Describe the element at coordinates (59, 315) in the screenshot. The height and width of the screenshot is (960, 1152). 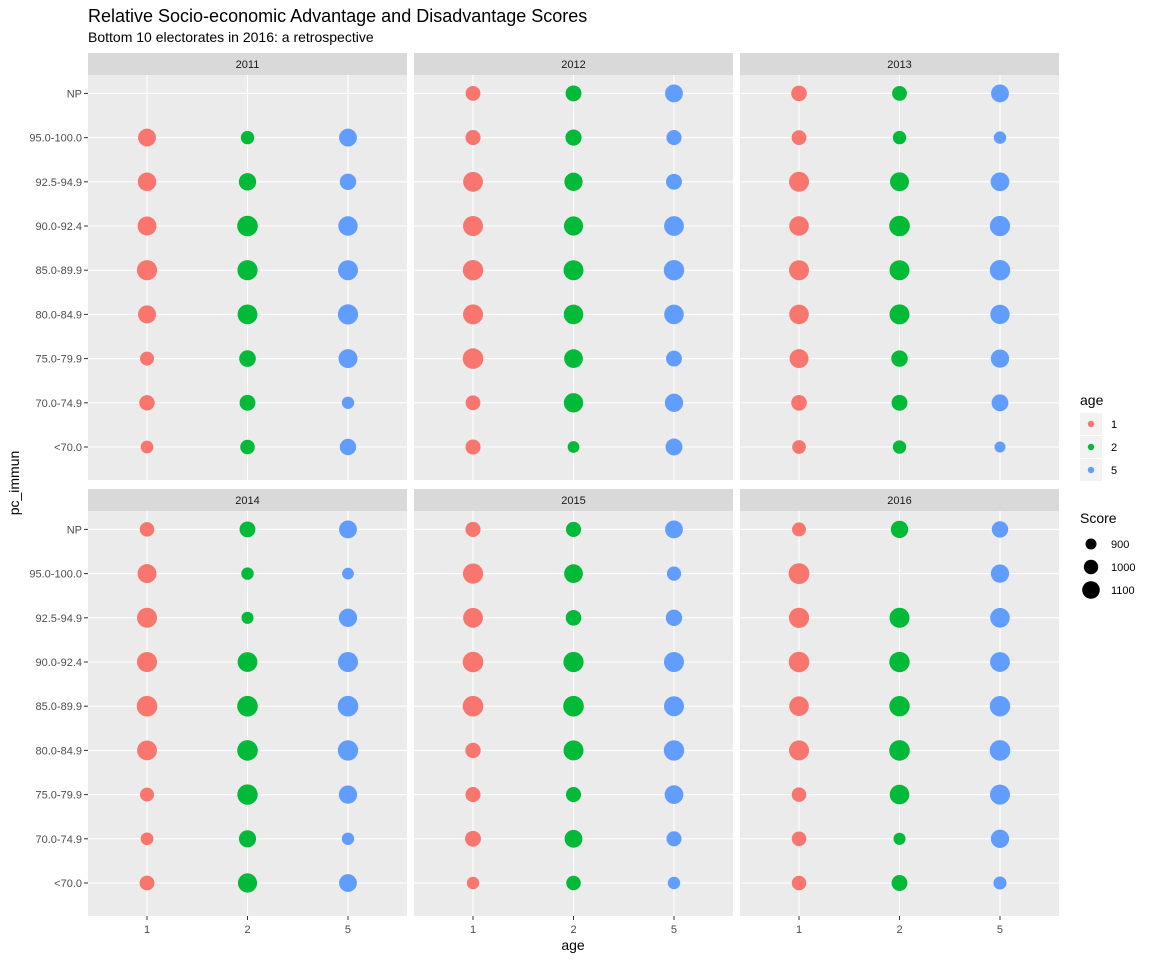
I see `y-tick-label: 80.0-84.9` at that location.